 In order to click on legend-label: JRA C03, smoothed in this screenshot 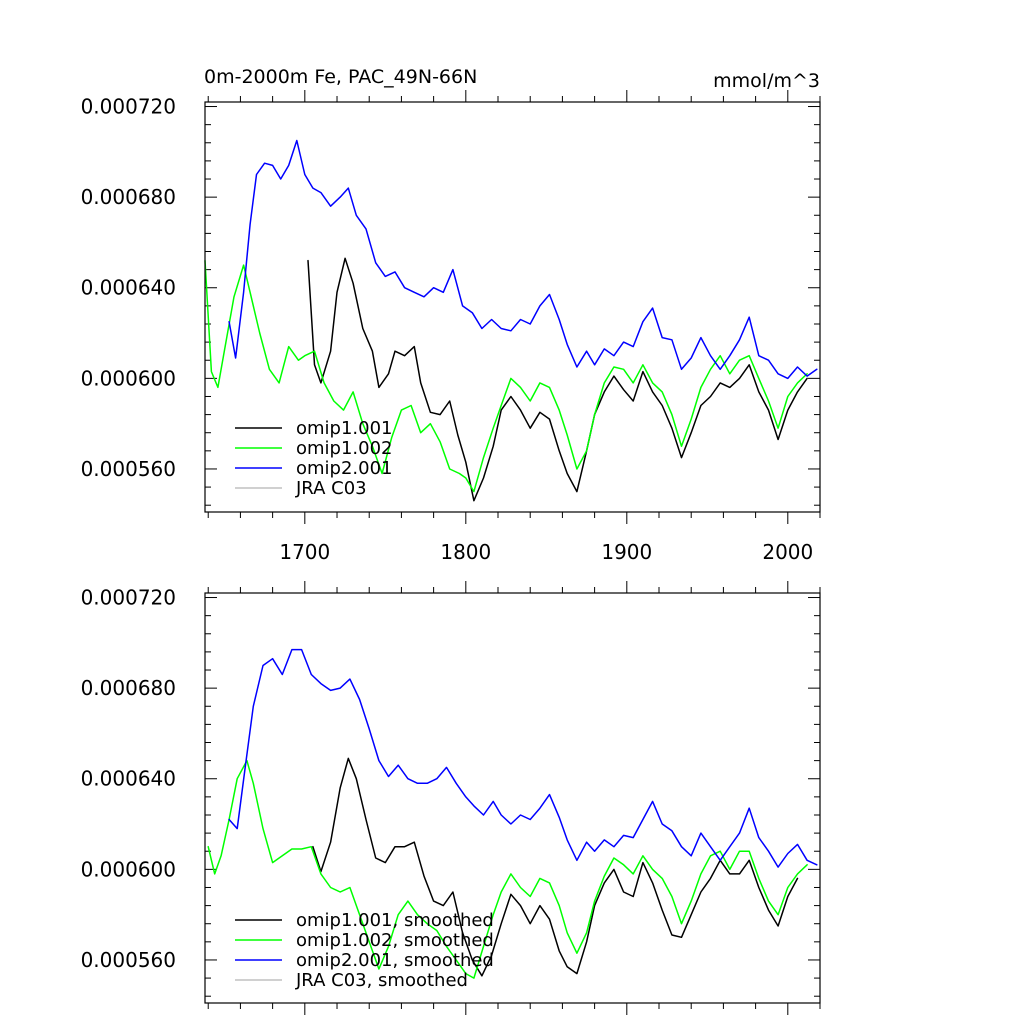, I will do `click(381, 980)`.